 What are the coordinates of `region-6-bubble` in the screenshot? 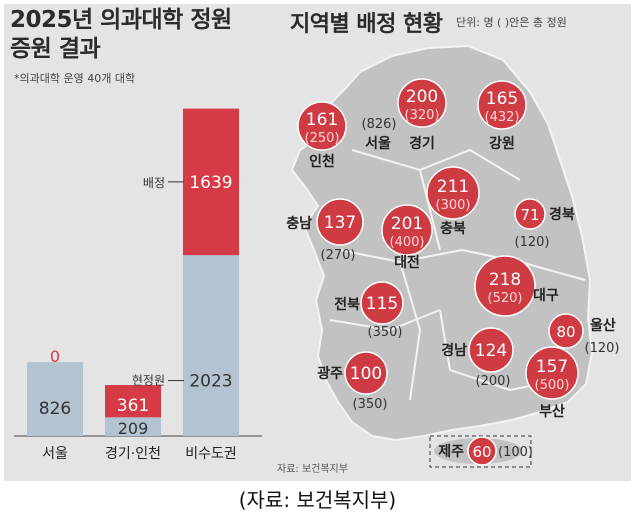 It's located at (407, 230).